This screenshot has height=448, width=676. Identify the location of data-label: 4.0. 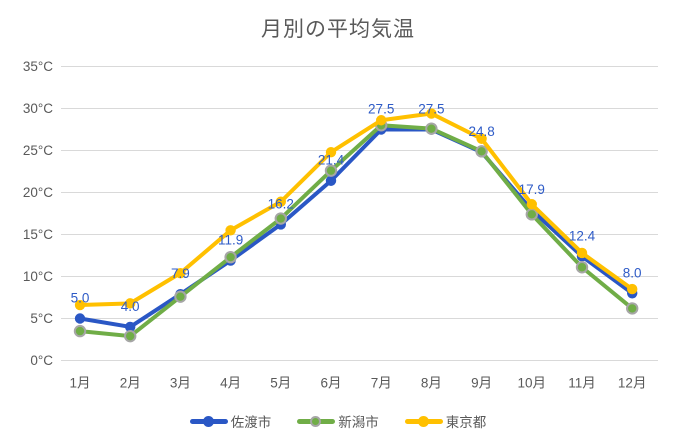
(130, 306).